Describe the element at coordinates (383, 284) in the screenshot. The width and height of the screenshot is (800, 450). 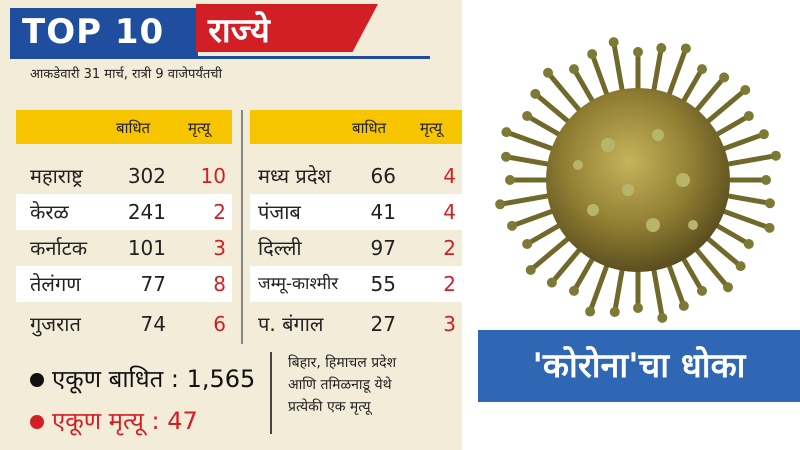
I see `affected-count: 55` at that location.